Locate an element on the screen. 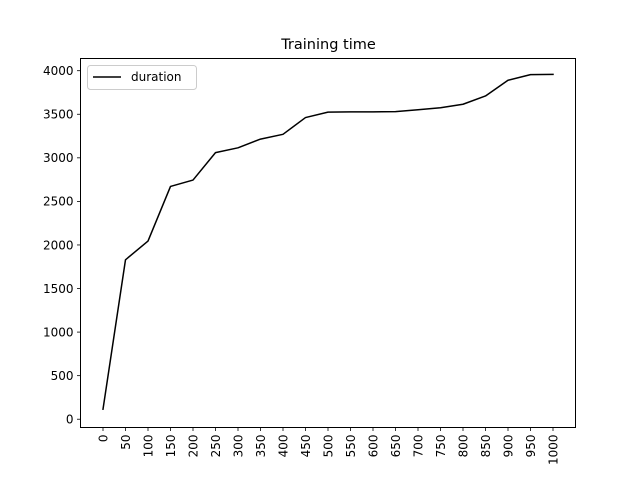  y-tick-label: 3500 is located at coordinates (58, 115).